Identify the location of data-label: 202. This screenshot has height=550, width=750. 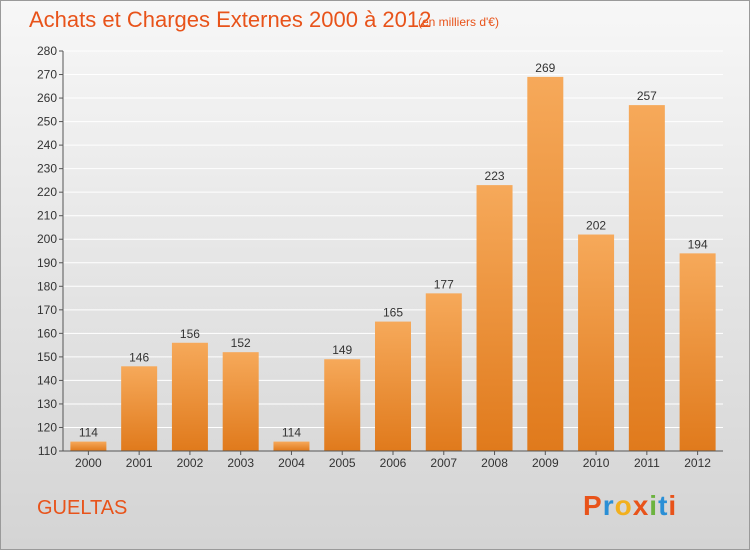
(596, 226).